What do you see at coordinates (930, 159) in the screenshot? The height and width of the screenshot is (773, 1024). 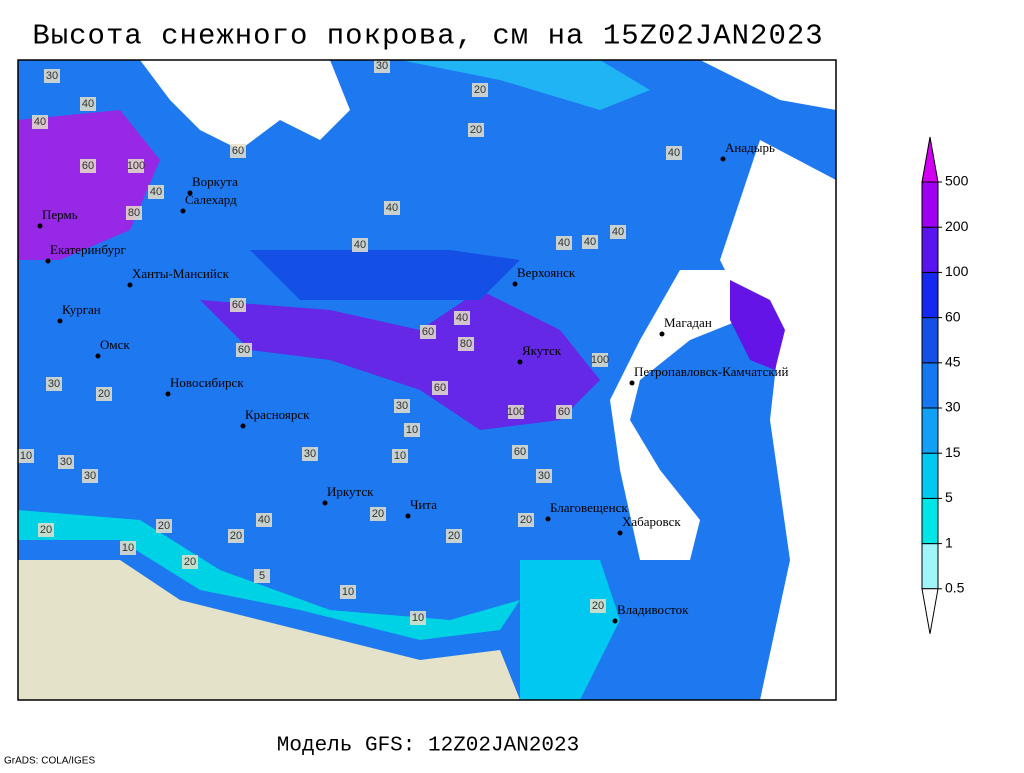 I see `colorbar-arrow` at bounding box center [930, 159].